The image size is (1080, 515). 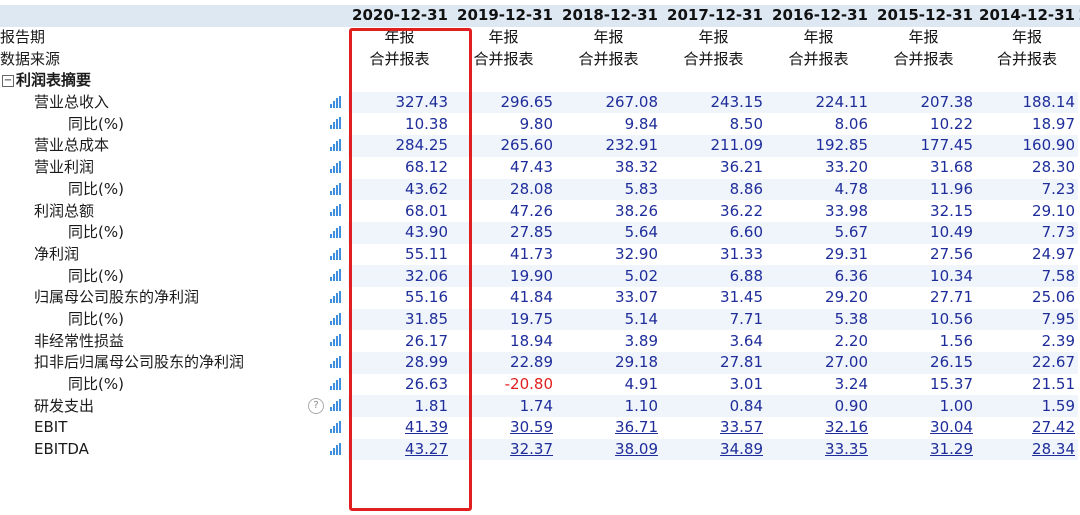 I want to click on value-text: 10.56, so click(x=951, y=318).